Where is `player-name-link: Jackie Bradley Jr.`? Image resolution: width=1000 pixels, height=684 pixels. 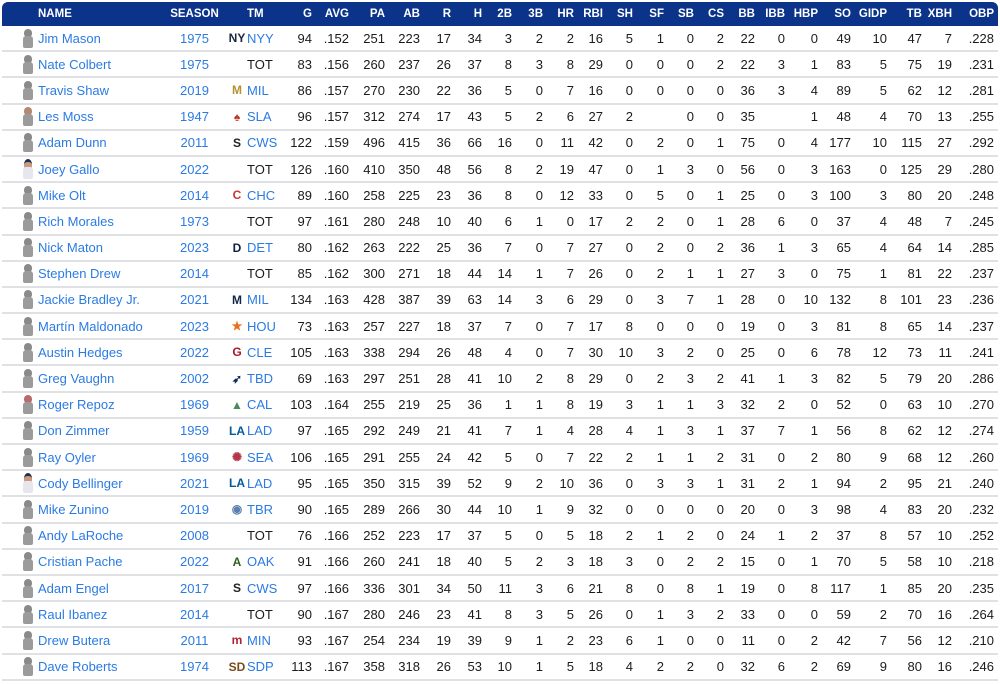
player-name-link: Jackie Bradley Jr. is located at coordinates (89, 300).